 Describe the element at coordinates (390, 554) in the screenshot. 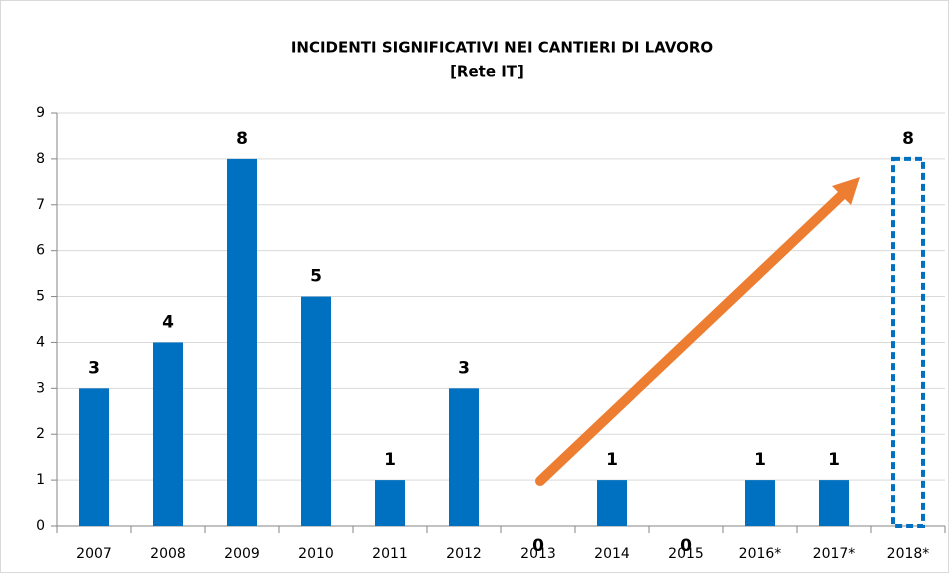

I see `x-tick-label: 2011` at that location.